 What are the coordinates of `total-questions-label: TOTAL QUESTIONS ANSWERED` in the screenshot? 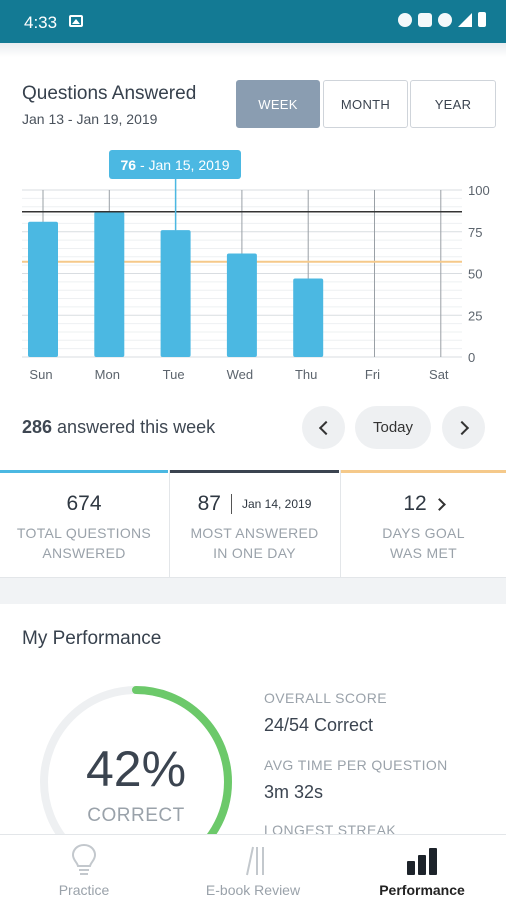 It's located at (84, 543).